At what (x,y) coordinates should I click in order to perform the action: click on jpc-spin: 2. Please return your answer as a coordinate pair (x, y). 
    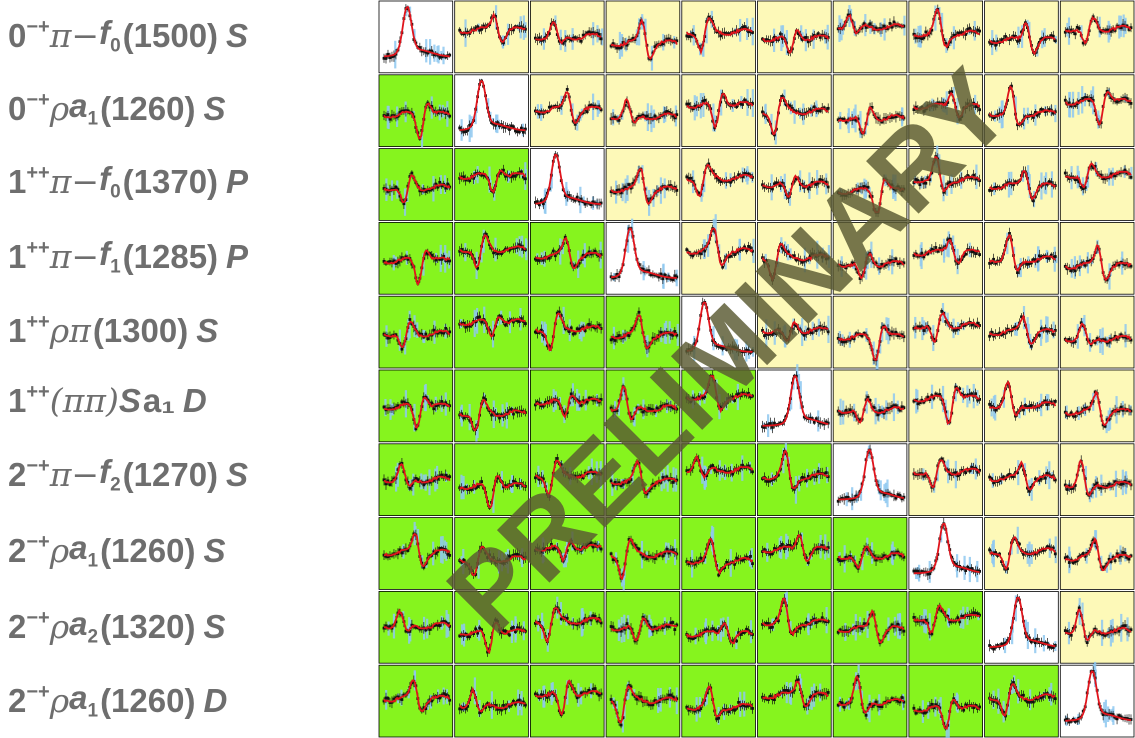
    Looking at the image, I should click on (17, 626).